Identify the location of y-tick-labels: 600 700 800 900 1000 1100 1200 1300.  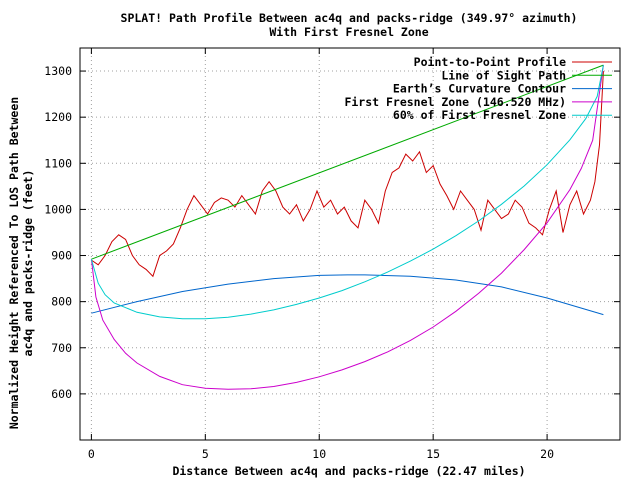
(58, 232).